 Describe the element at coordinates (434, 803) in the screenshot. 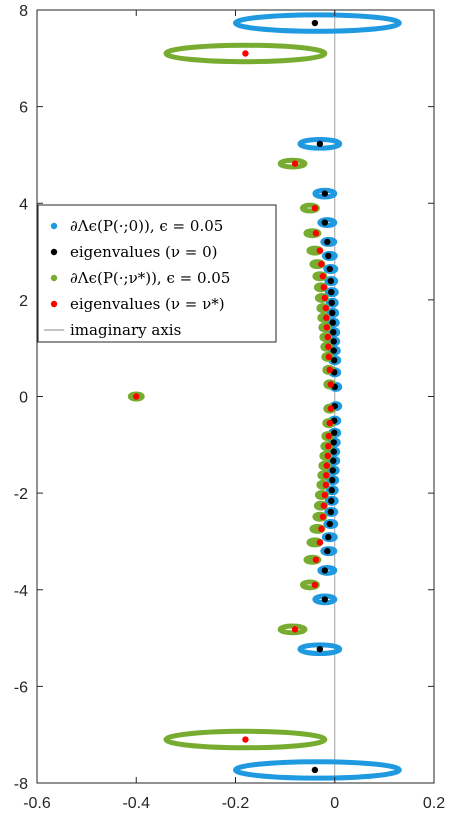

I see `x-tick-label: 0.2` at that location.